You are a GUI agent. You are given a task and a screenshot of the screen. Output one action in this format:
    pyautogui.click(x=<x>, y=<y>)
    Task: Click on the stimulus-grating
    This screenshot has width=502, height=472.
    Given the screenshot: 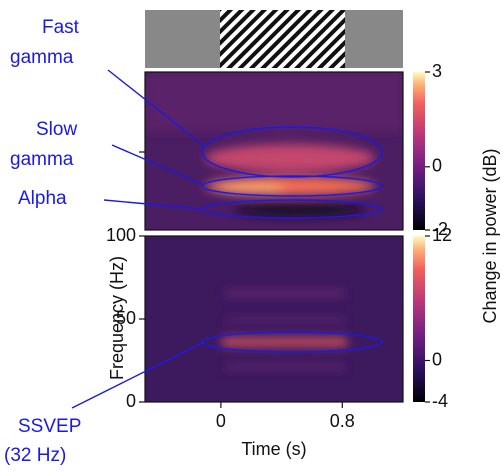 What is the action you would take?
    pyautogui.click(x=282, y=39)
    